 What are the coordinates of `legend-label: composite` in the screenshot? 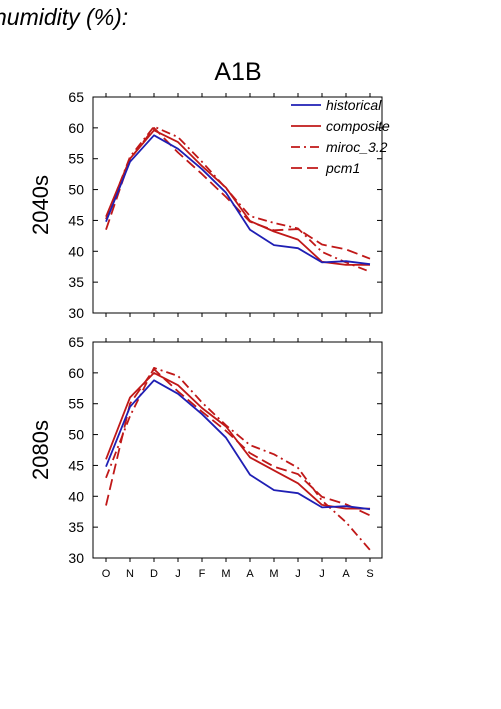 It's located at (358, 126).